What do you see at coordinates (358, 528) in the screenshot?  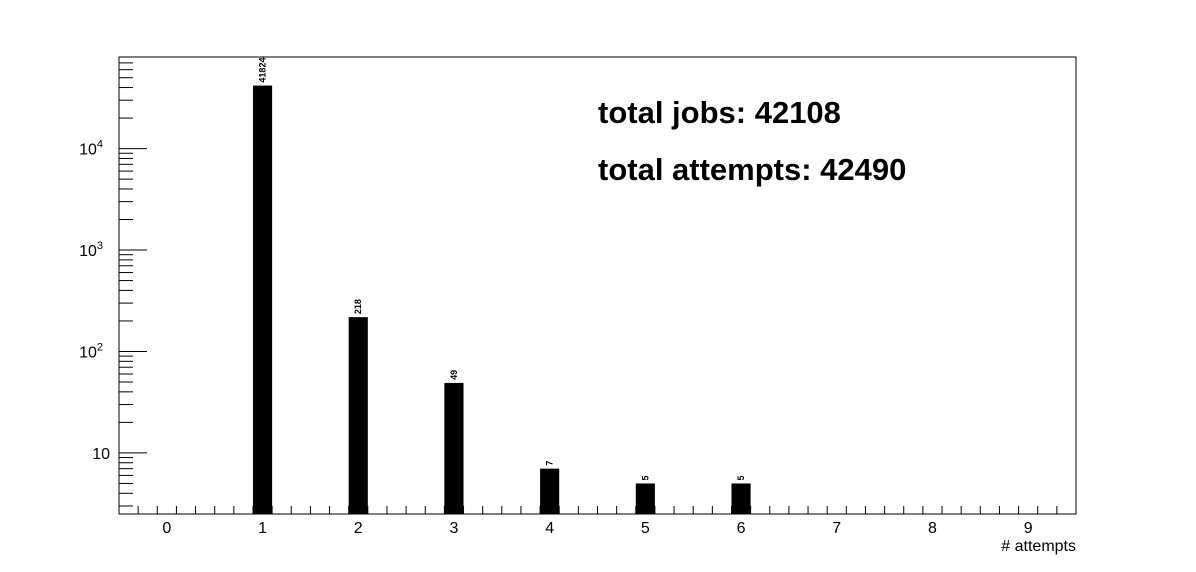 I see `x-tick-label: 2` at bounding box center [358, 528].